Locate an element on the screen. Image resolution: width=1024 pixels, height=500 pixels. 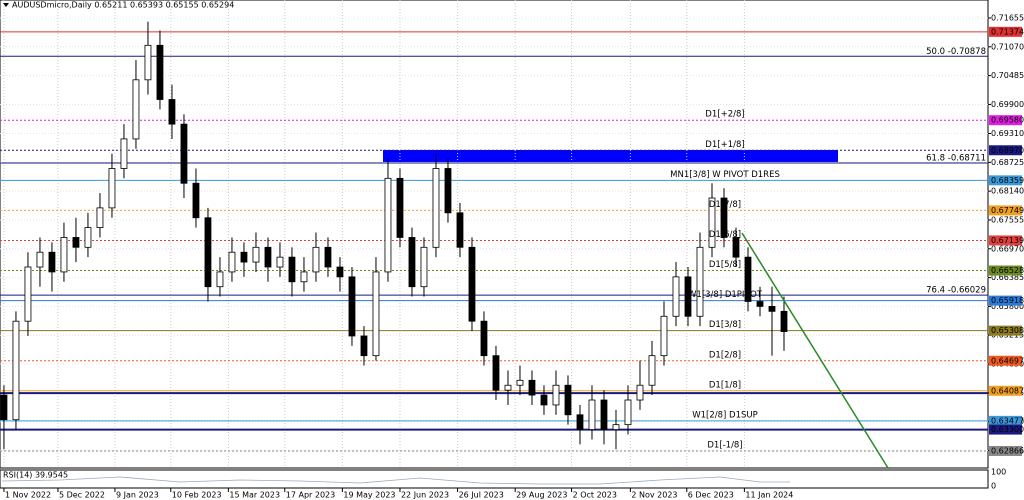
level-label: W1[2/8] D1SUP is located at coordinates (725, 415).